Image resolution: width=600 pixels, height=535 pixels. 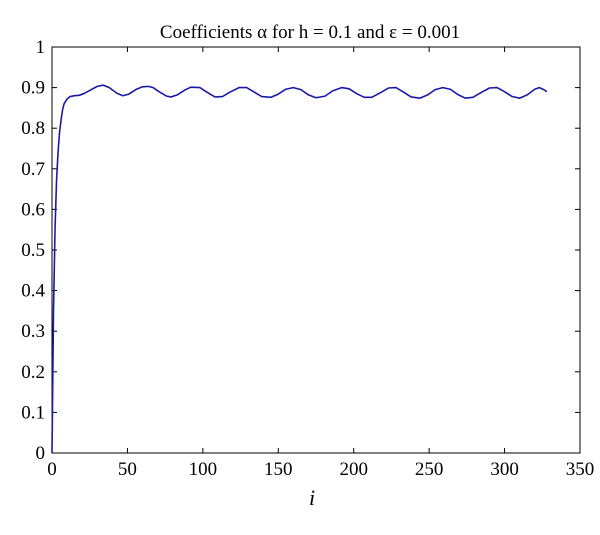 I want to click on y-tick-label: 1, so click(x=41, y=47).